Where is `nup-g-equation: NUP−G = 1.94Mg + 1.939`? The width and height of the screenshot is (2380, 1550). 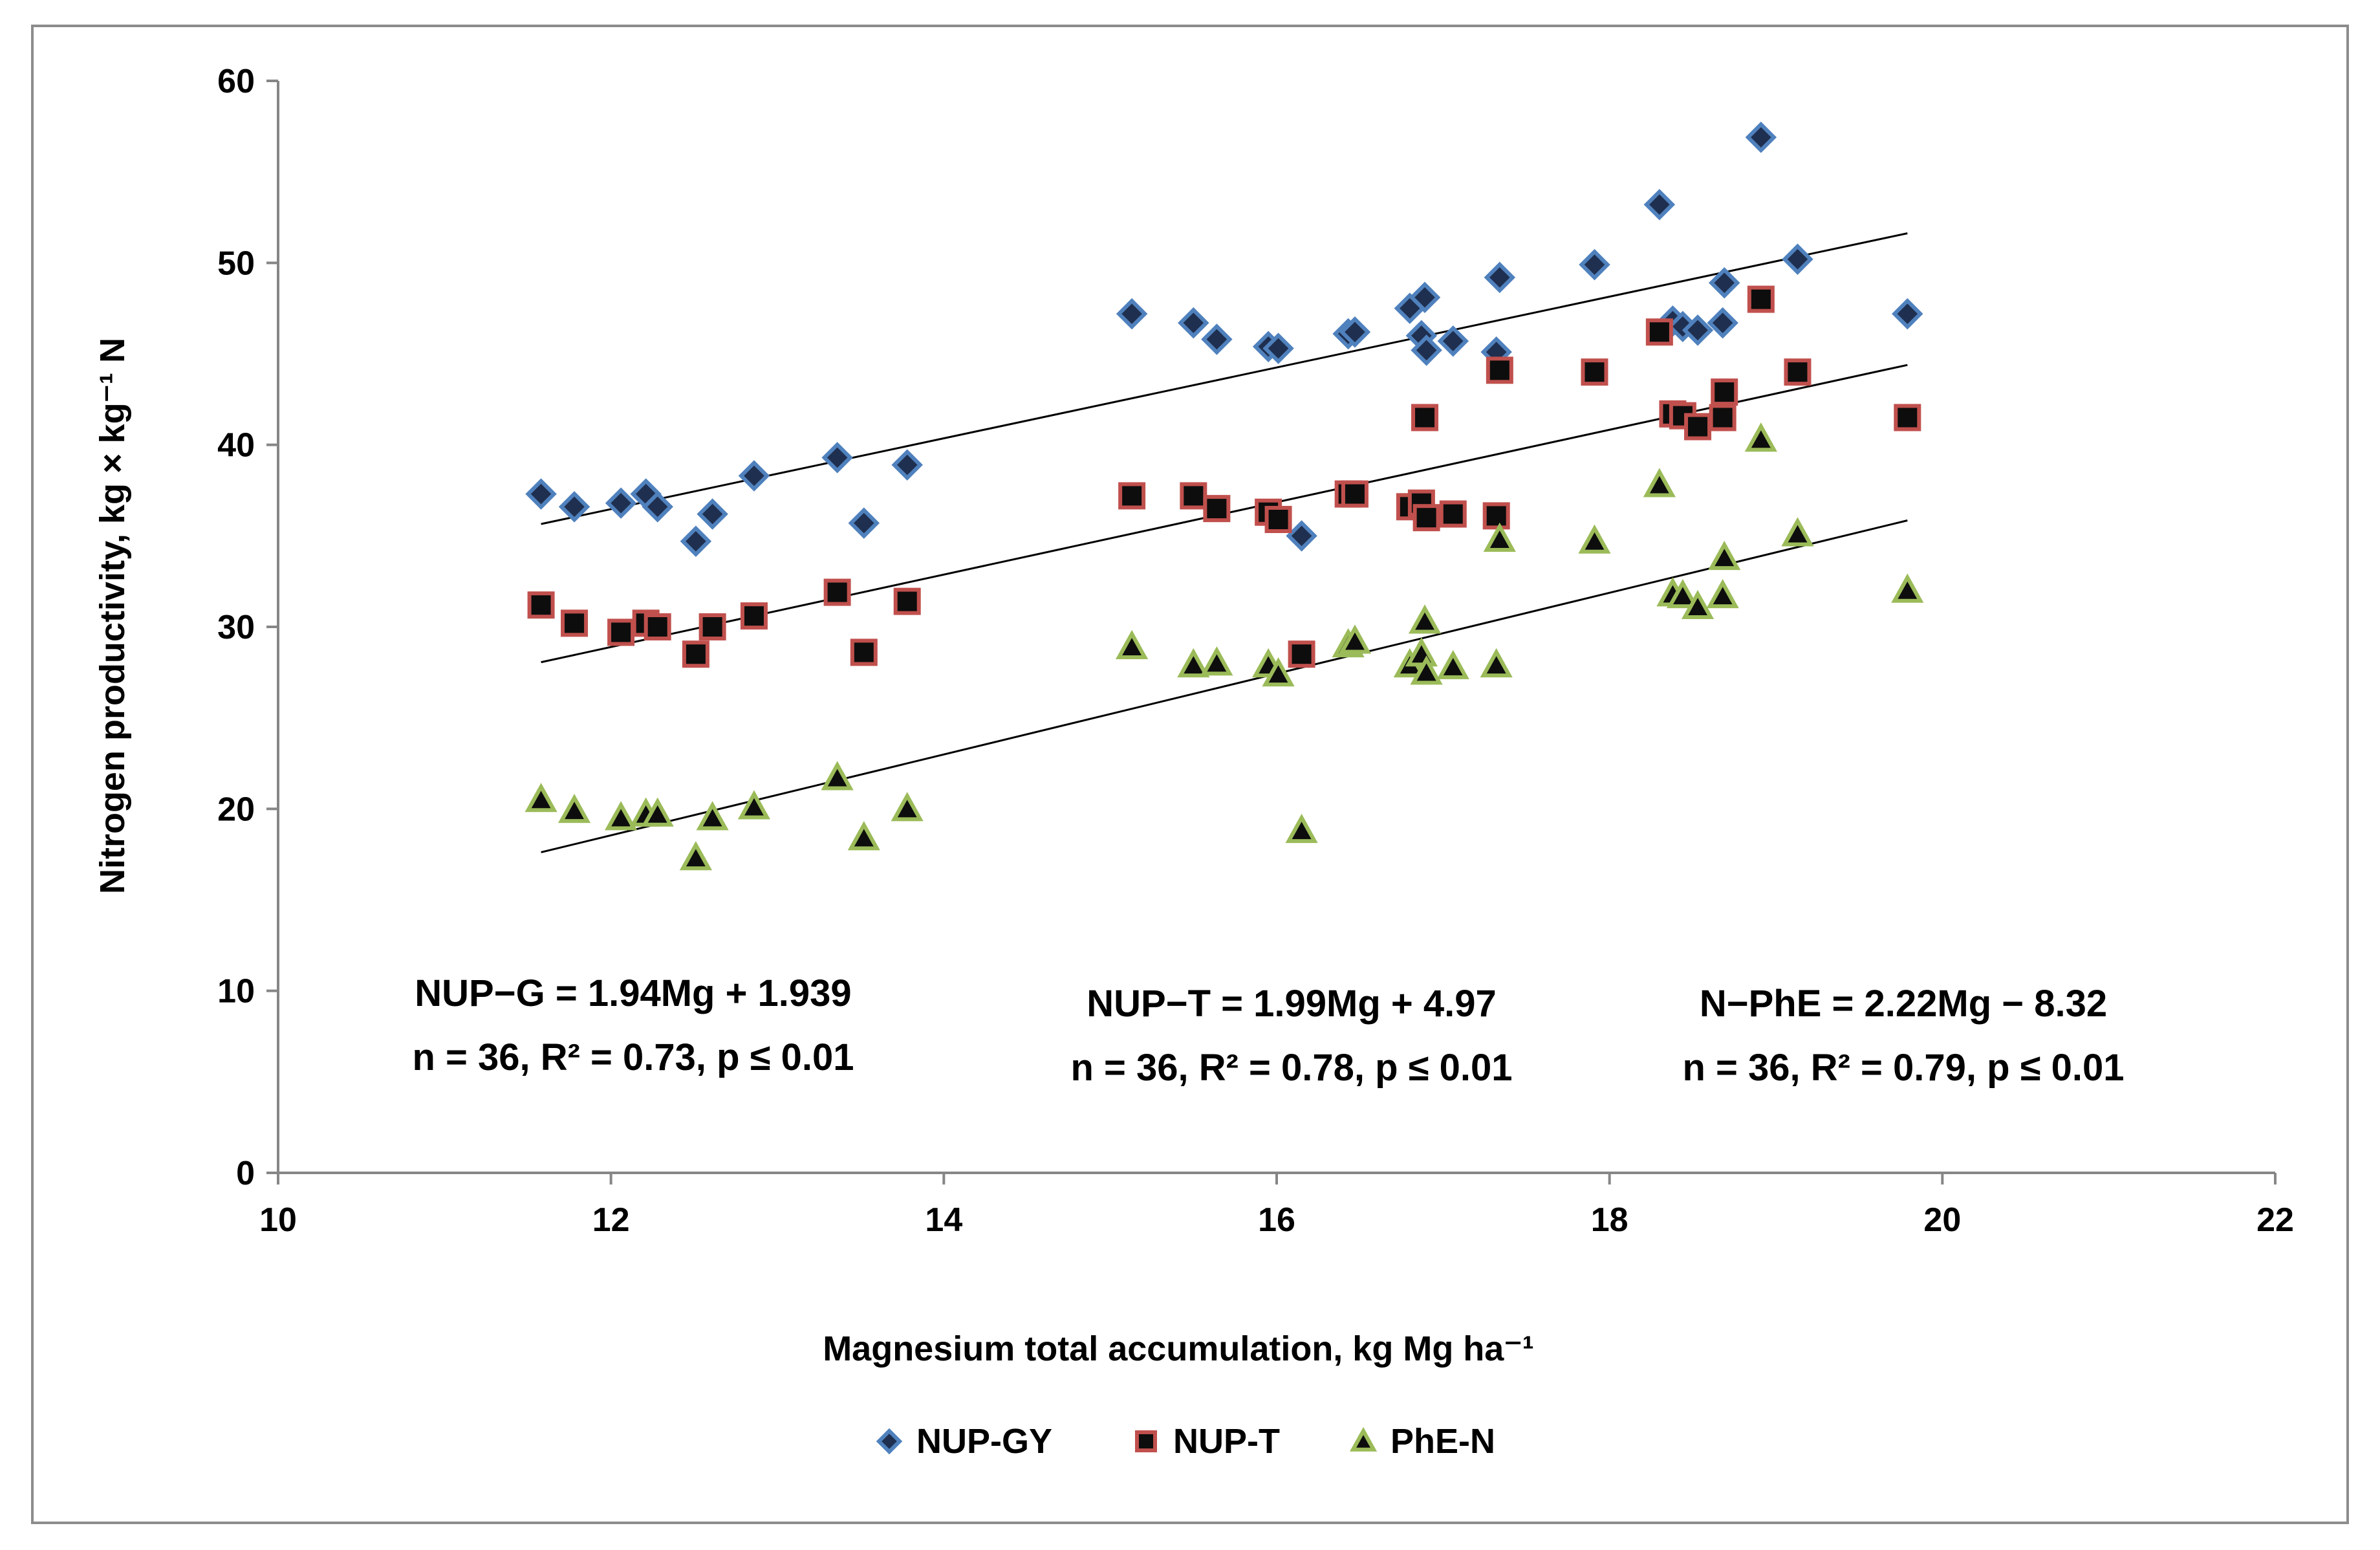 nup-g-equation: NUP−G = 1.94Mg + 1.939 is located at coordinates (633, 993).